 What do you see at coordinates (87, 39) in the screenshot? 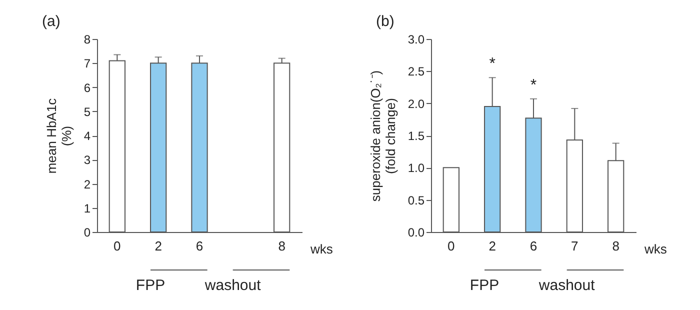
I see `y-tick-label: 8` at bounding box center [87, 39].